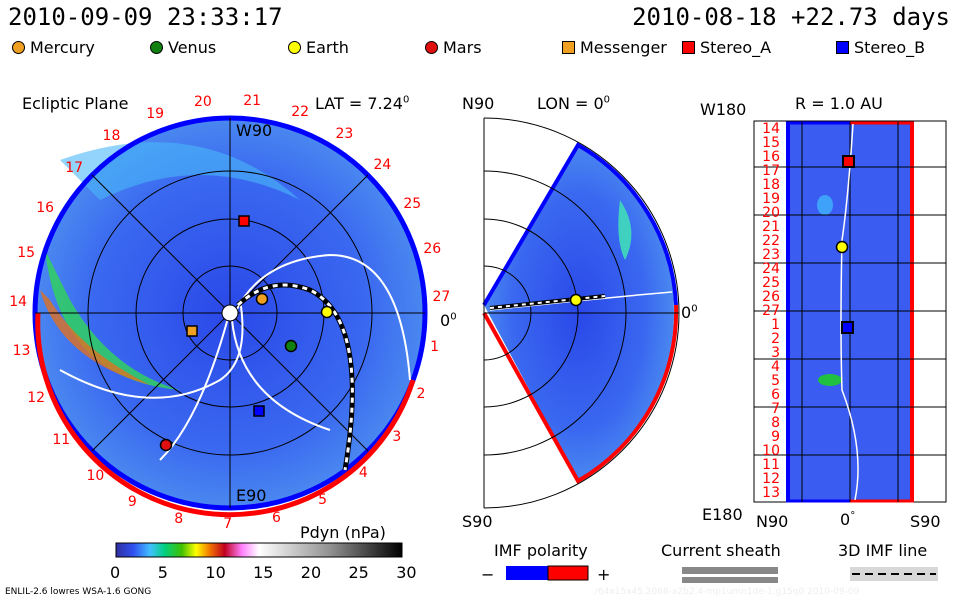 The height and width of the screenshot is (600, 960). What do you see at coordinates (771, 493) in the screenshot?
I see `radial-rotation-label: 13` at bounding box center [771, 493].